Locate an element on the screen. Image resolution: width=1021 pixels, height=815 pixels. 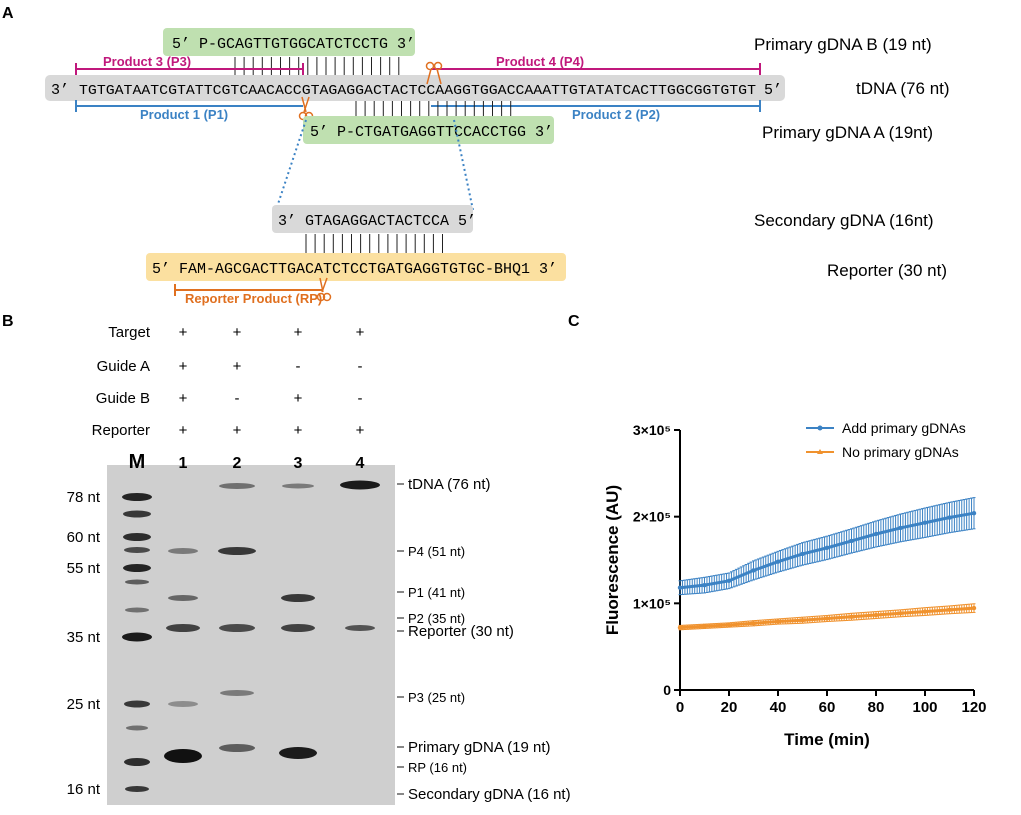
guide-b-pairing-ticks is located at coordinates (317, 66).